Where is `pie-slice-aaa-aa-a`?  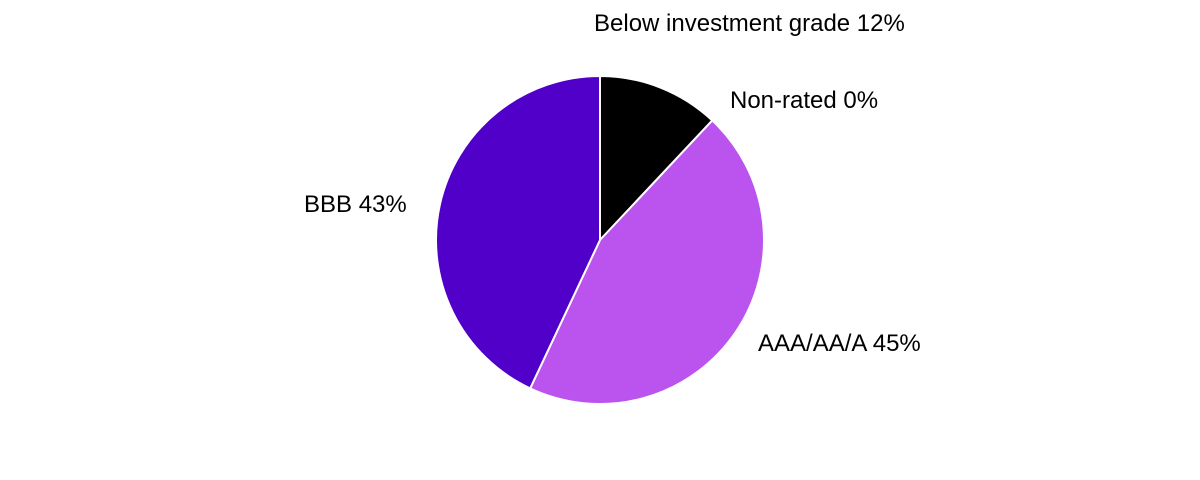
pie-slice-aaa-aa-a is located at coordinates (647, 262).